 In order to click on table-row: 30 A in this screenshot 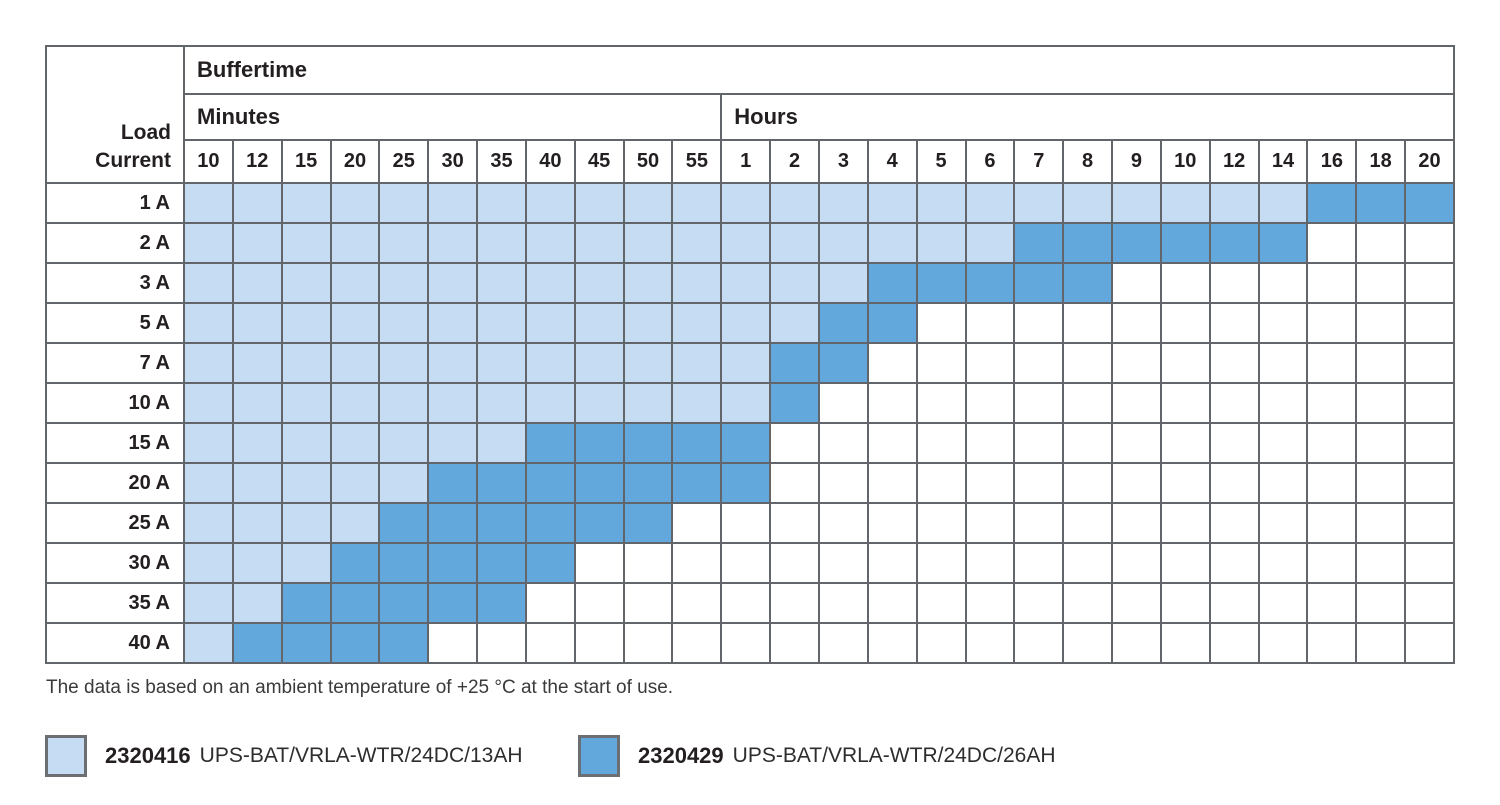, I will do `click(750, 563)`.